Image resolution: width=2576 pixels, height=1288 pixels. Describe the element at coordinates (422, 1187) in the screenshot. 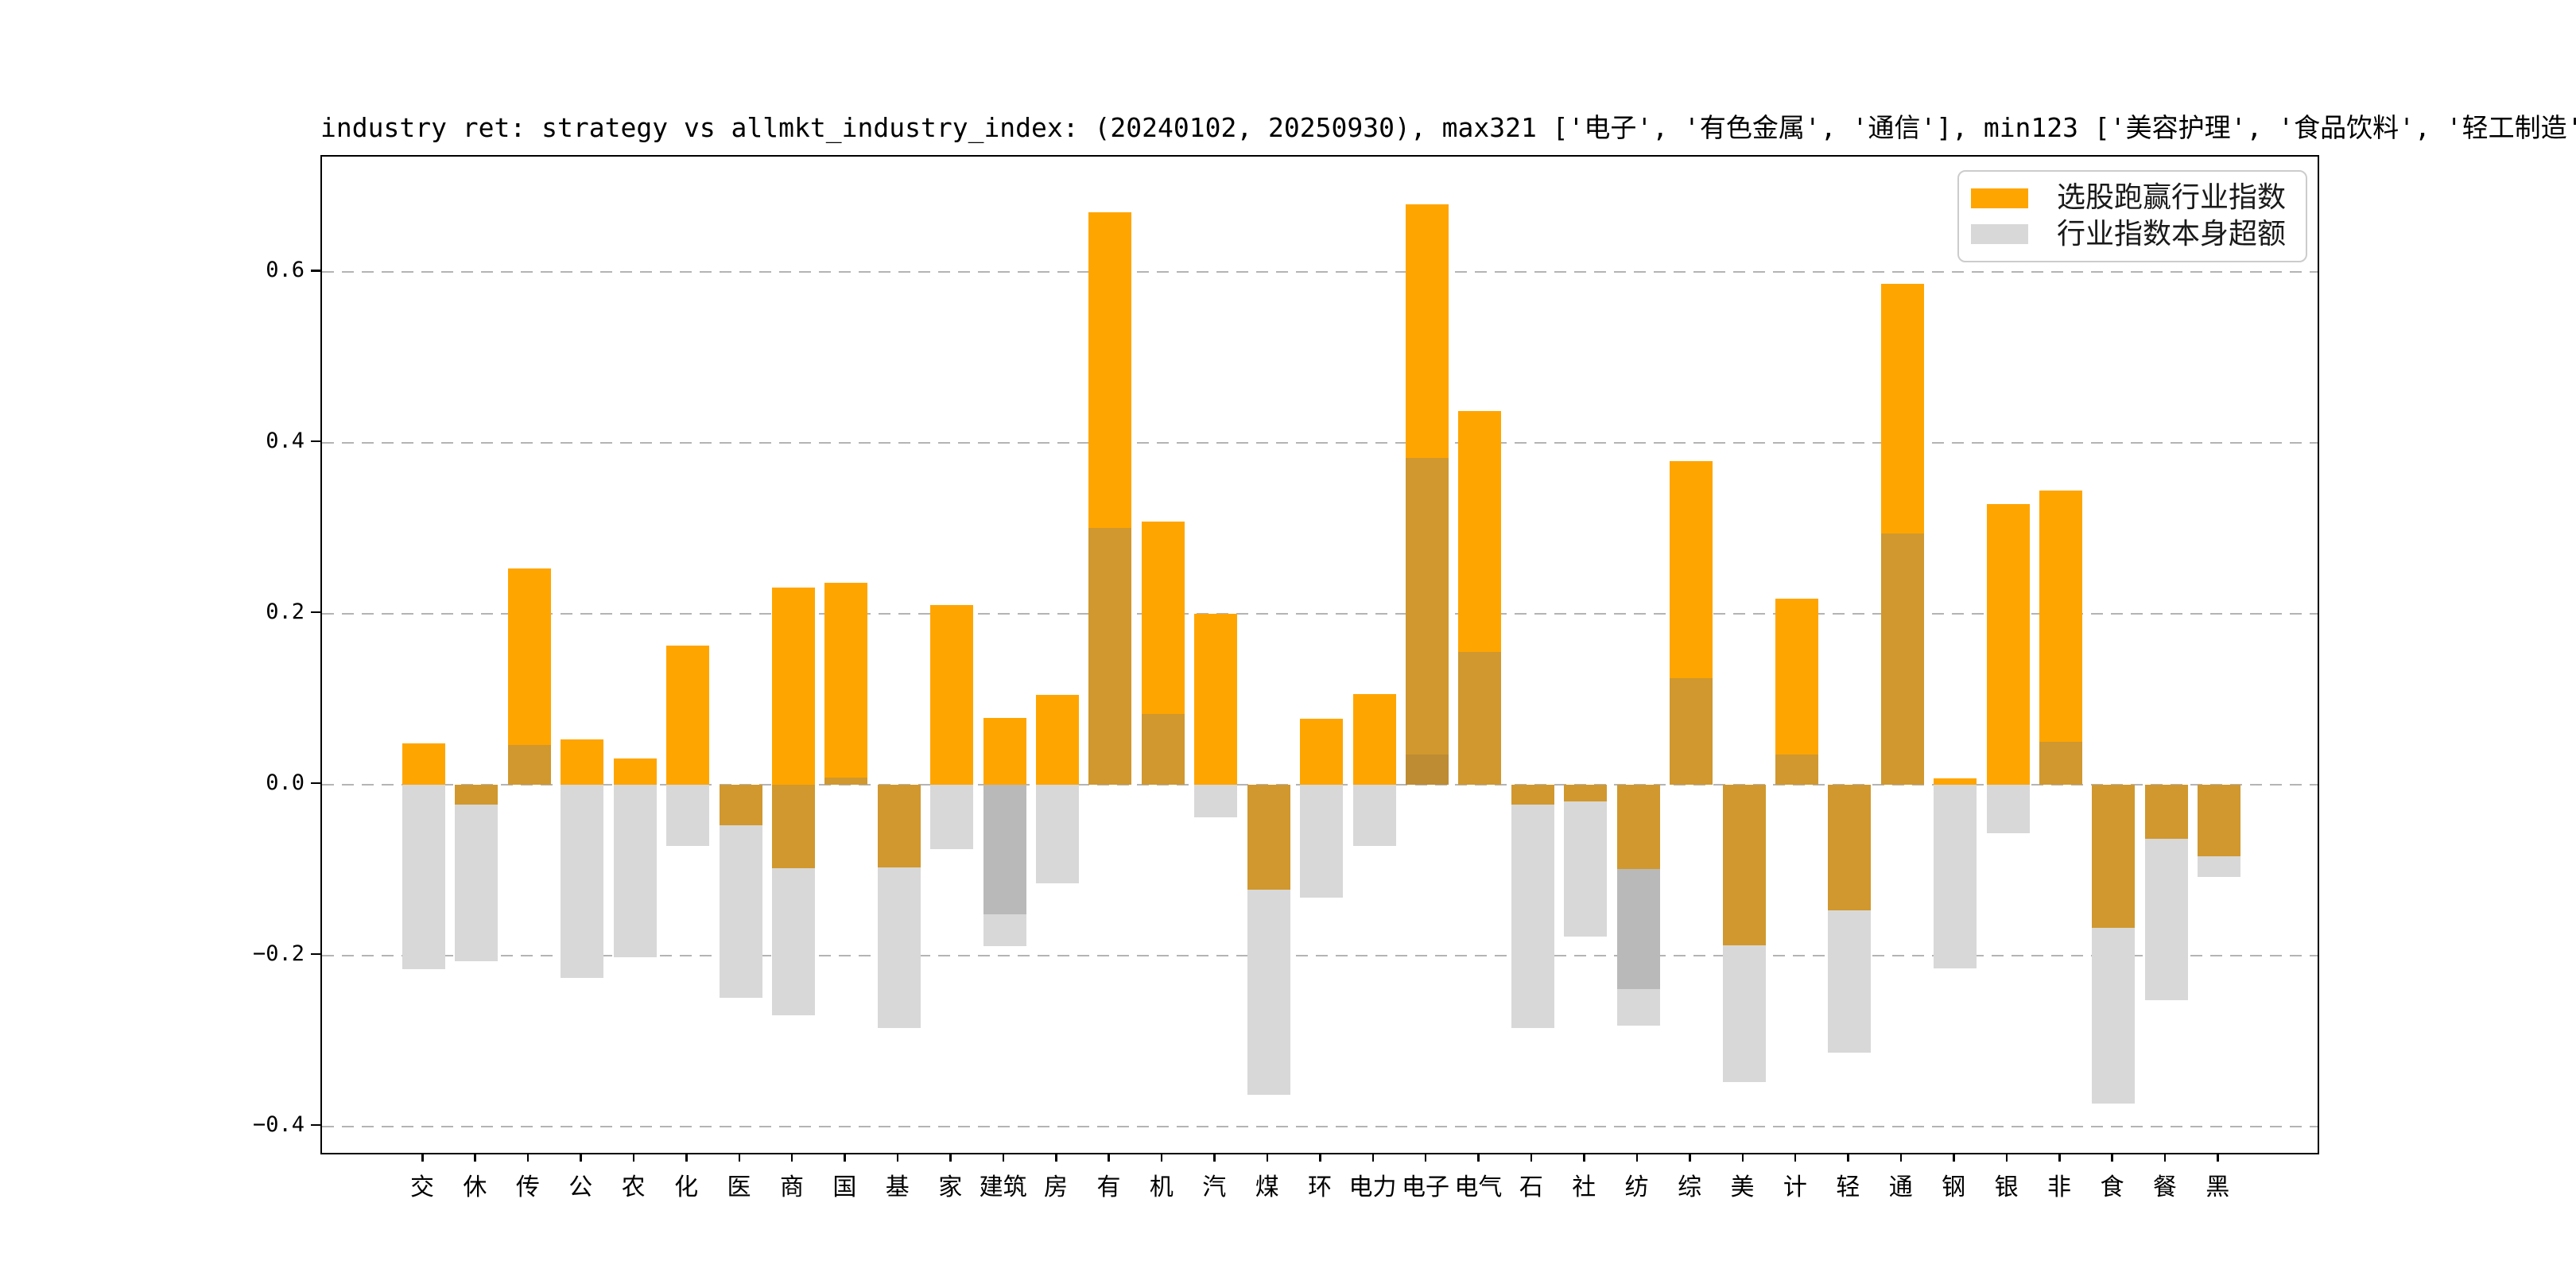

I see `x-tick-label-交: 交` at that location.